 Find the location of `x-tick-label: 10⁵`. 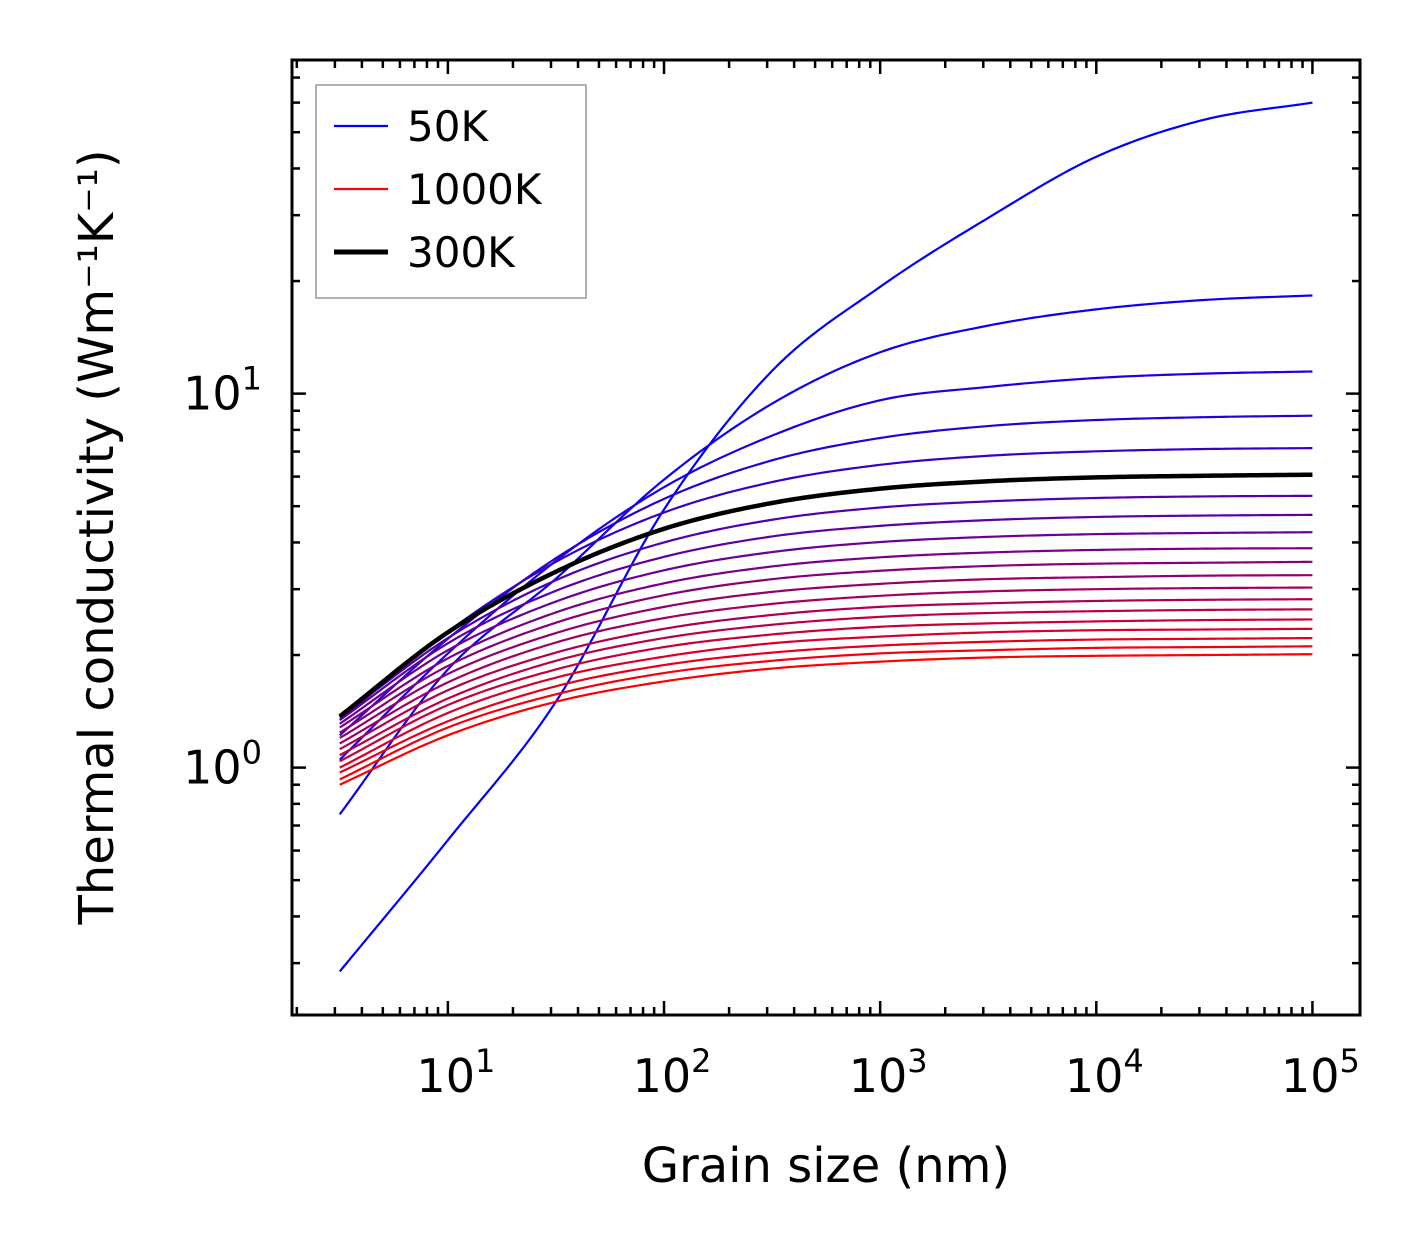

x-tick-label: 10⁵ is located at coordinates (1320, 1072).